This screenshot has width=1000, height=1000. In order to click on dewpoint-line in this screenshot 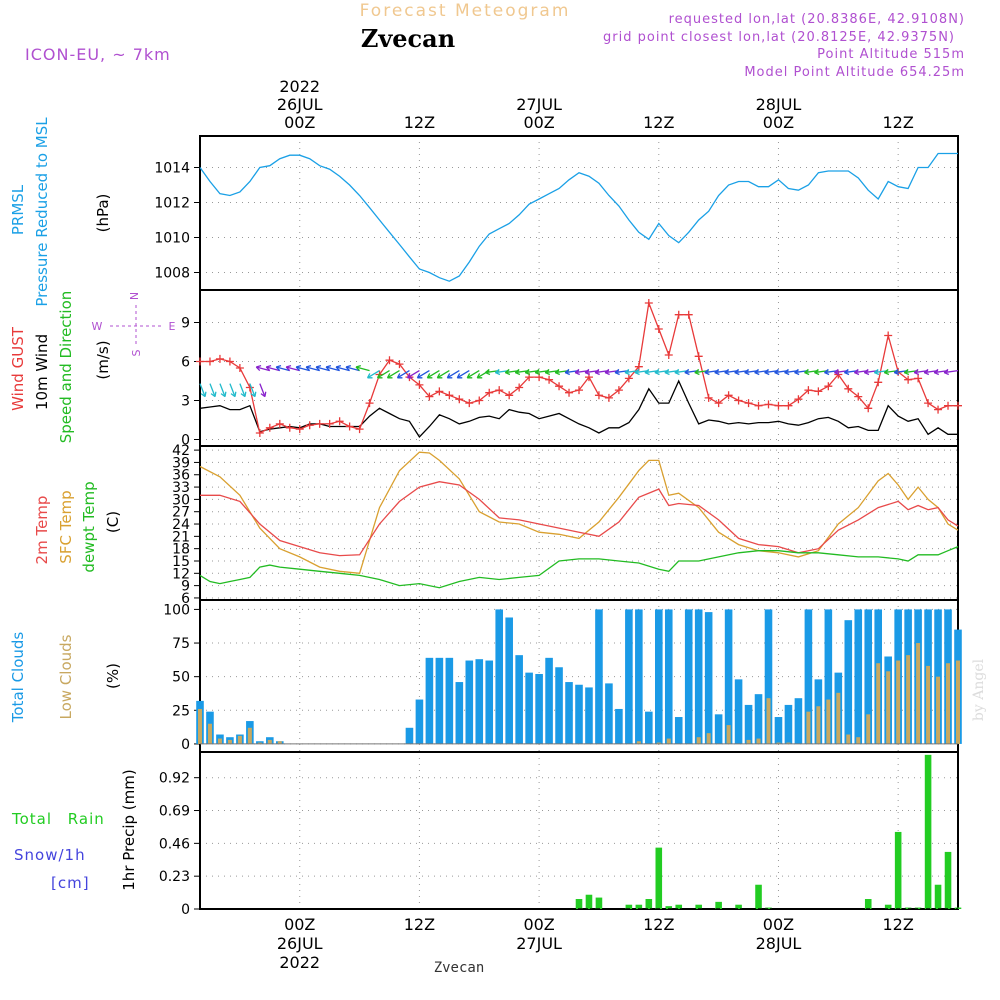, I will do `click(579, 567)`.